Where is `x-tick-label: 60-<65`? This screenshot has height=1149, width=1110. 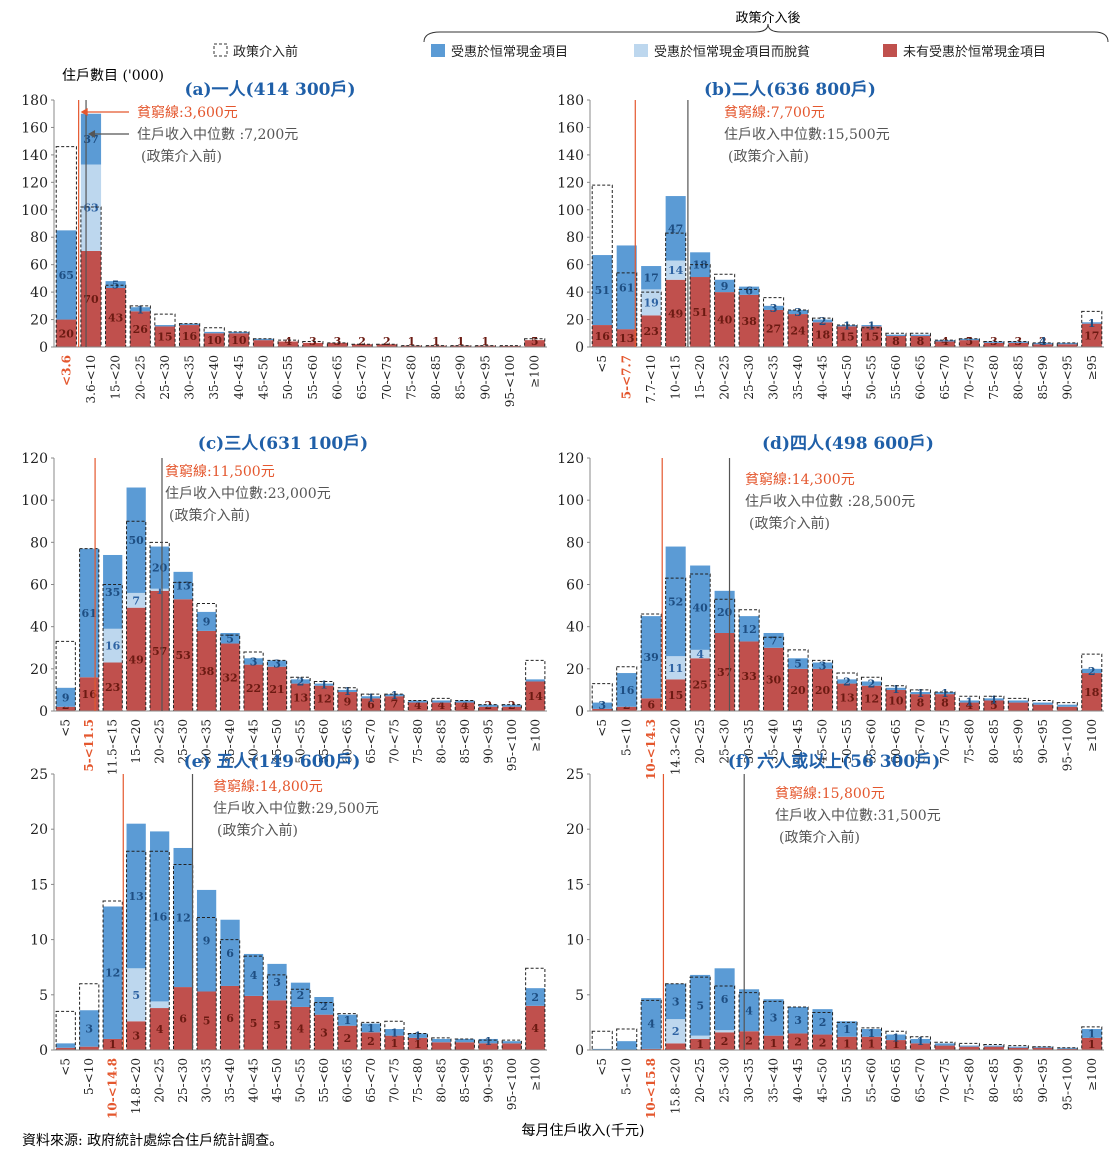
x-tick-label: 60-<65 is located at coordinates (896, 1080).